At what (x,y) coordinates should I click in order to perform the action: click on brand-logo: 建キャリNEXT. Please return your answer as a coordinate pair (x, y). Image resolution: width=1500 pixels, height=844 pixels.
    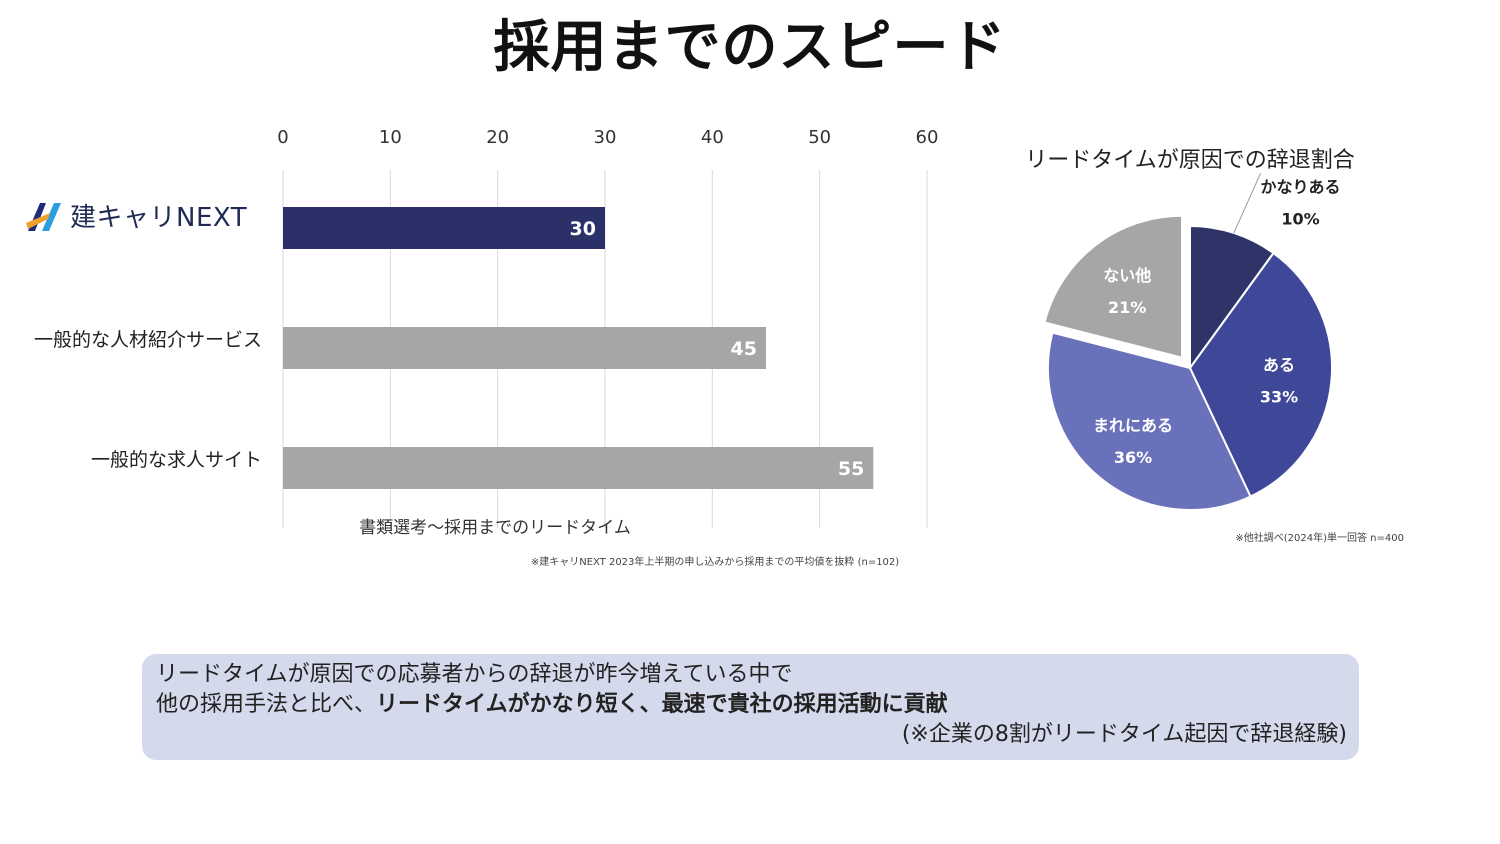
    Looking at the image, I should click on (136, 215).